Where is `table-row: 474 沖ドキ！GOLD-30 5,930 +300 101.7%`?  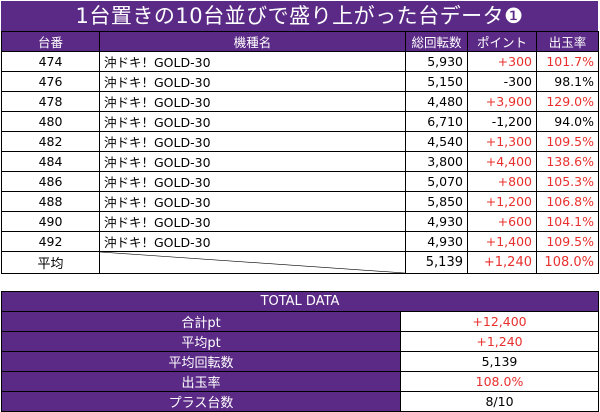 table-row: 474 沖ドキ！GOLD-30 5,930 +300 101.7% is located at coordinates (300, 61).